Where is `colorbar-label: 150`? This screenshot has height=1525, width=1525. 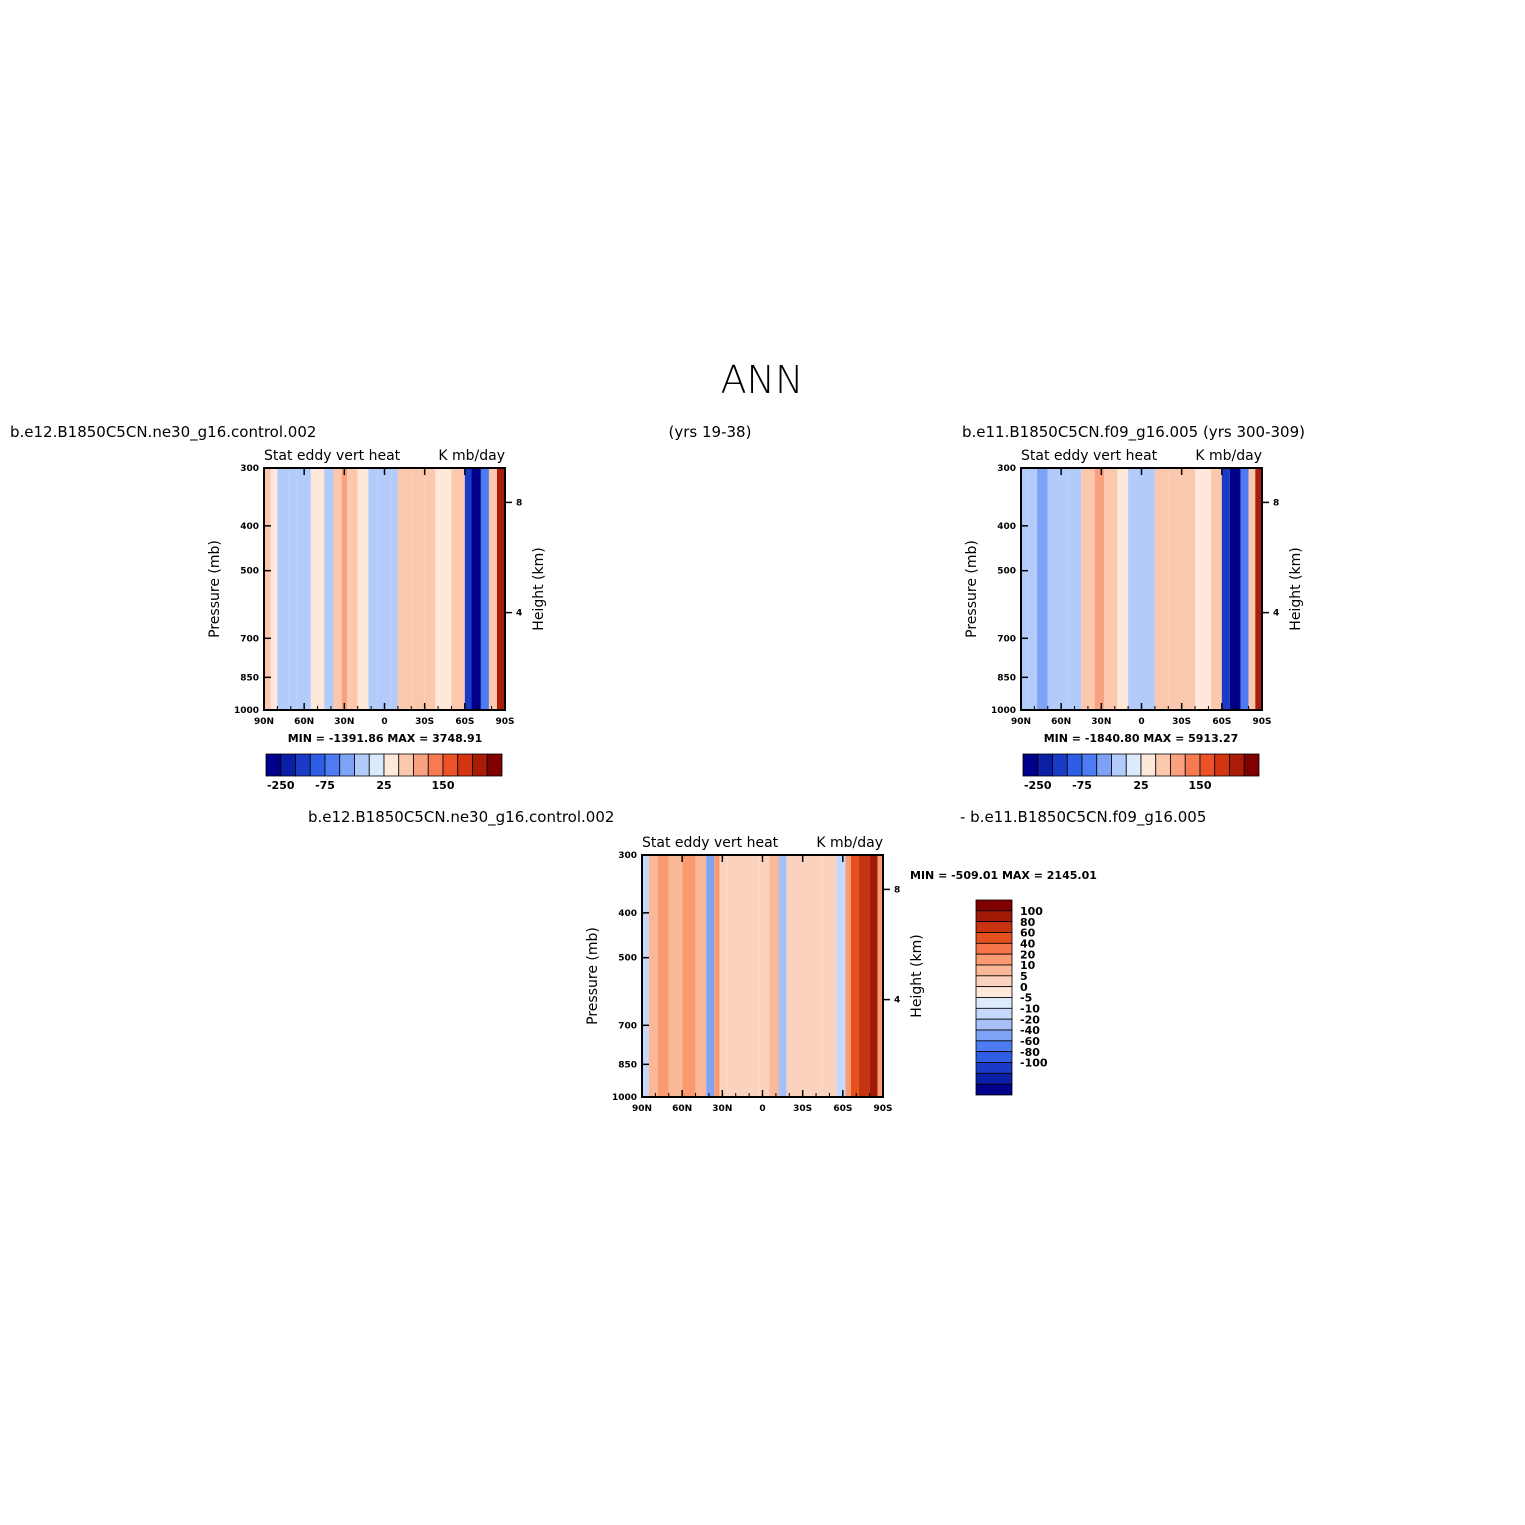
colorbar-label: 150 is located at coordinates (1200, 785).